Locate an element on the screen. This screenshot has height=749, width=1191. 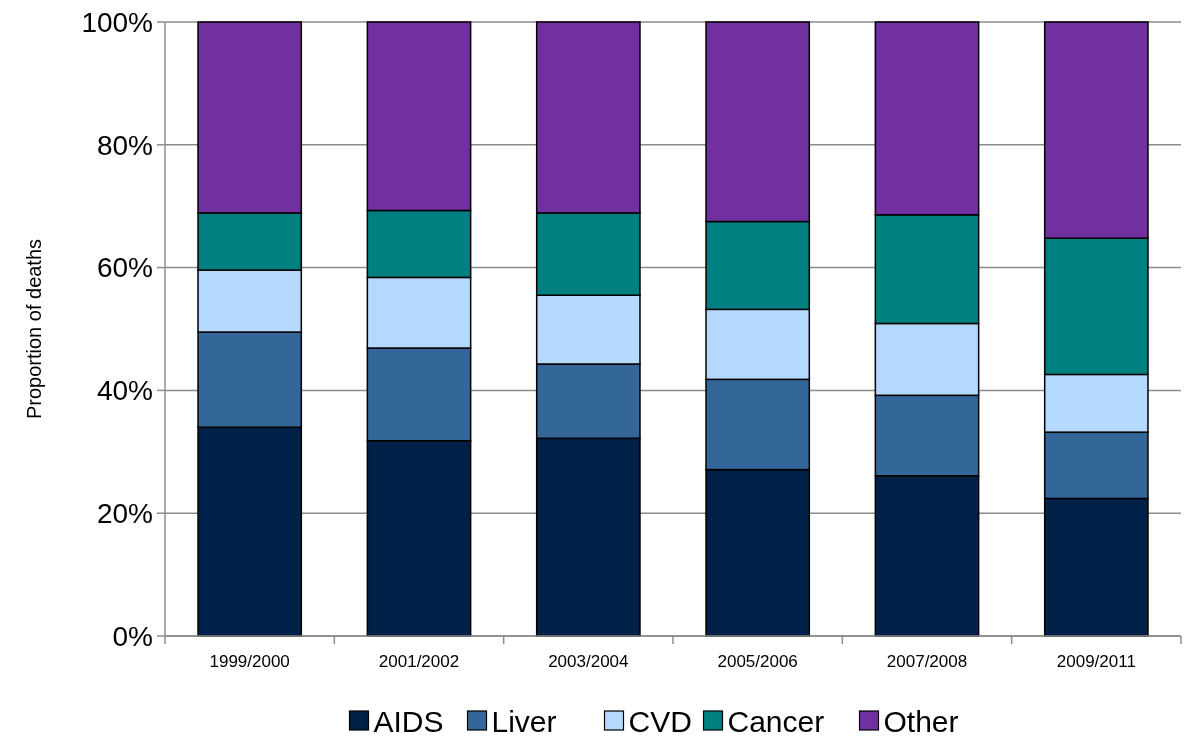
x-tick-label: 2003/2004 is located at coordinates (588, 661).